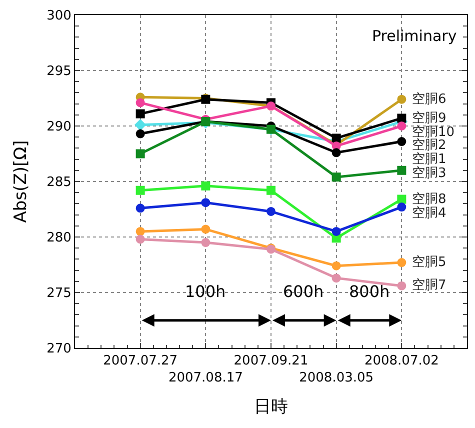 The height and width of the screenshot is (428, 475). I want to click on series-label: 空胴9, so click(429, 118).